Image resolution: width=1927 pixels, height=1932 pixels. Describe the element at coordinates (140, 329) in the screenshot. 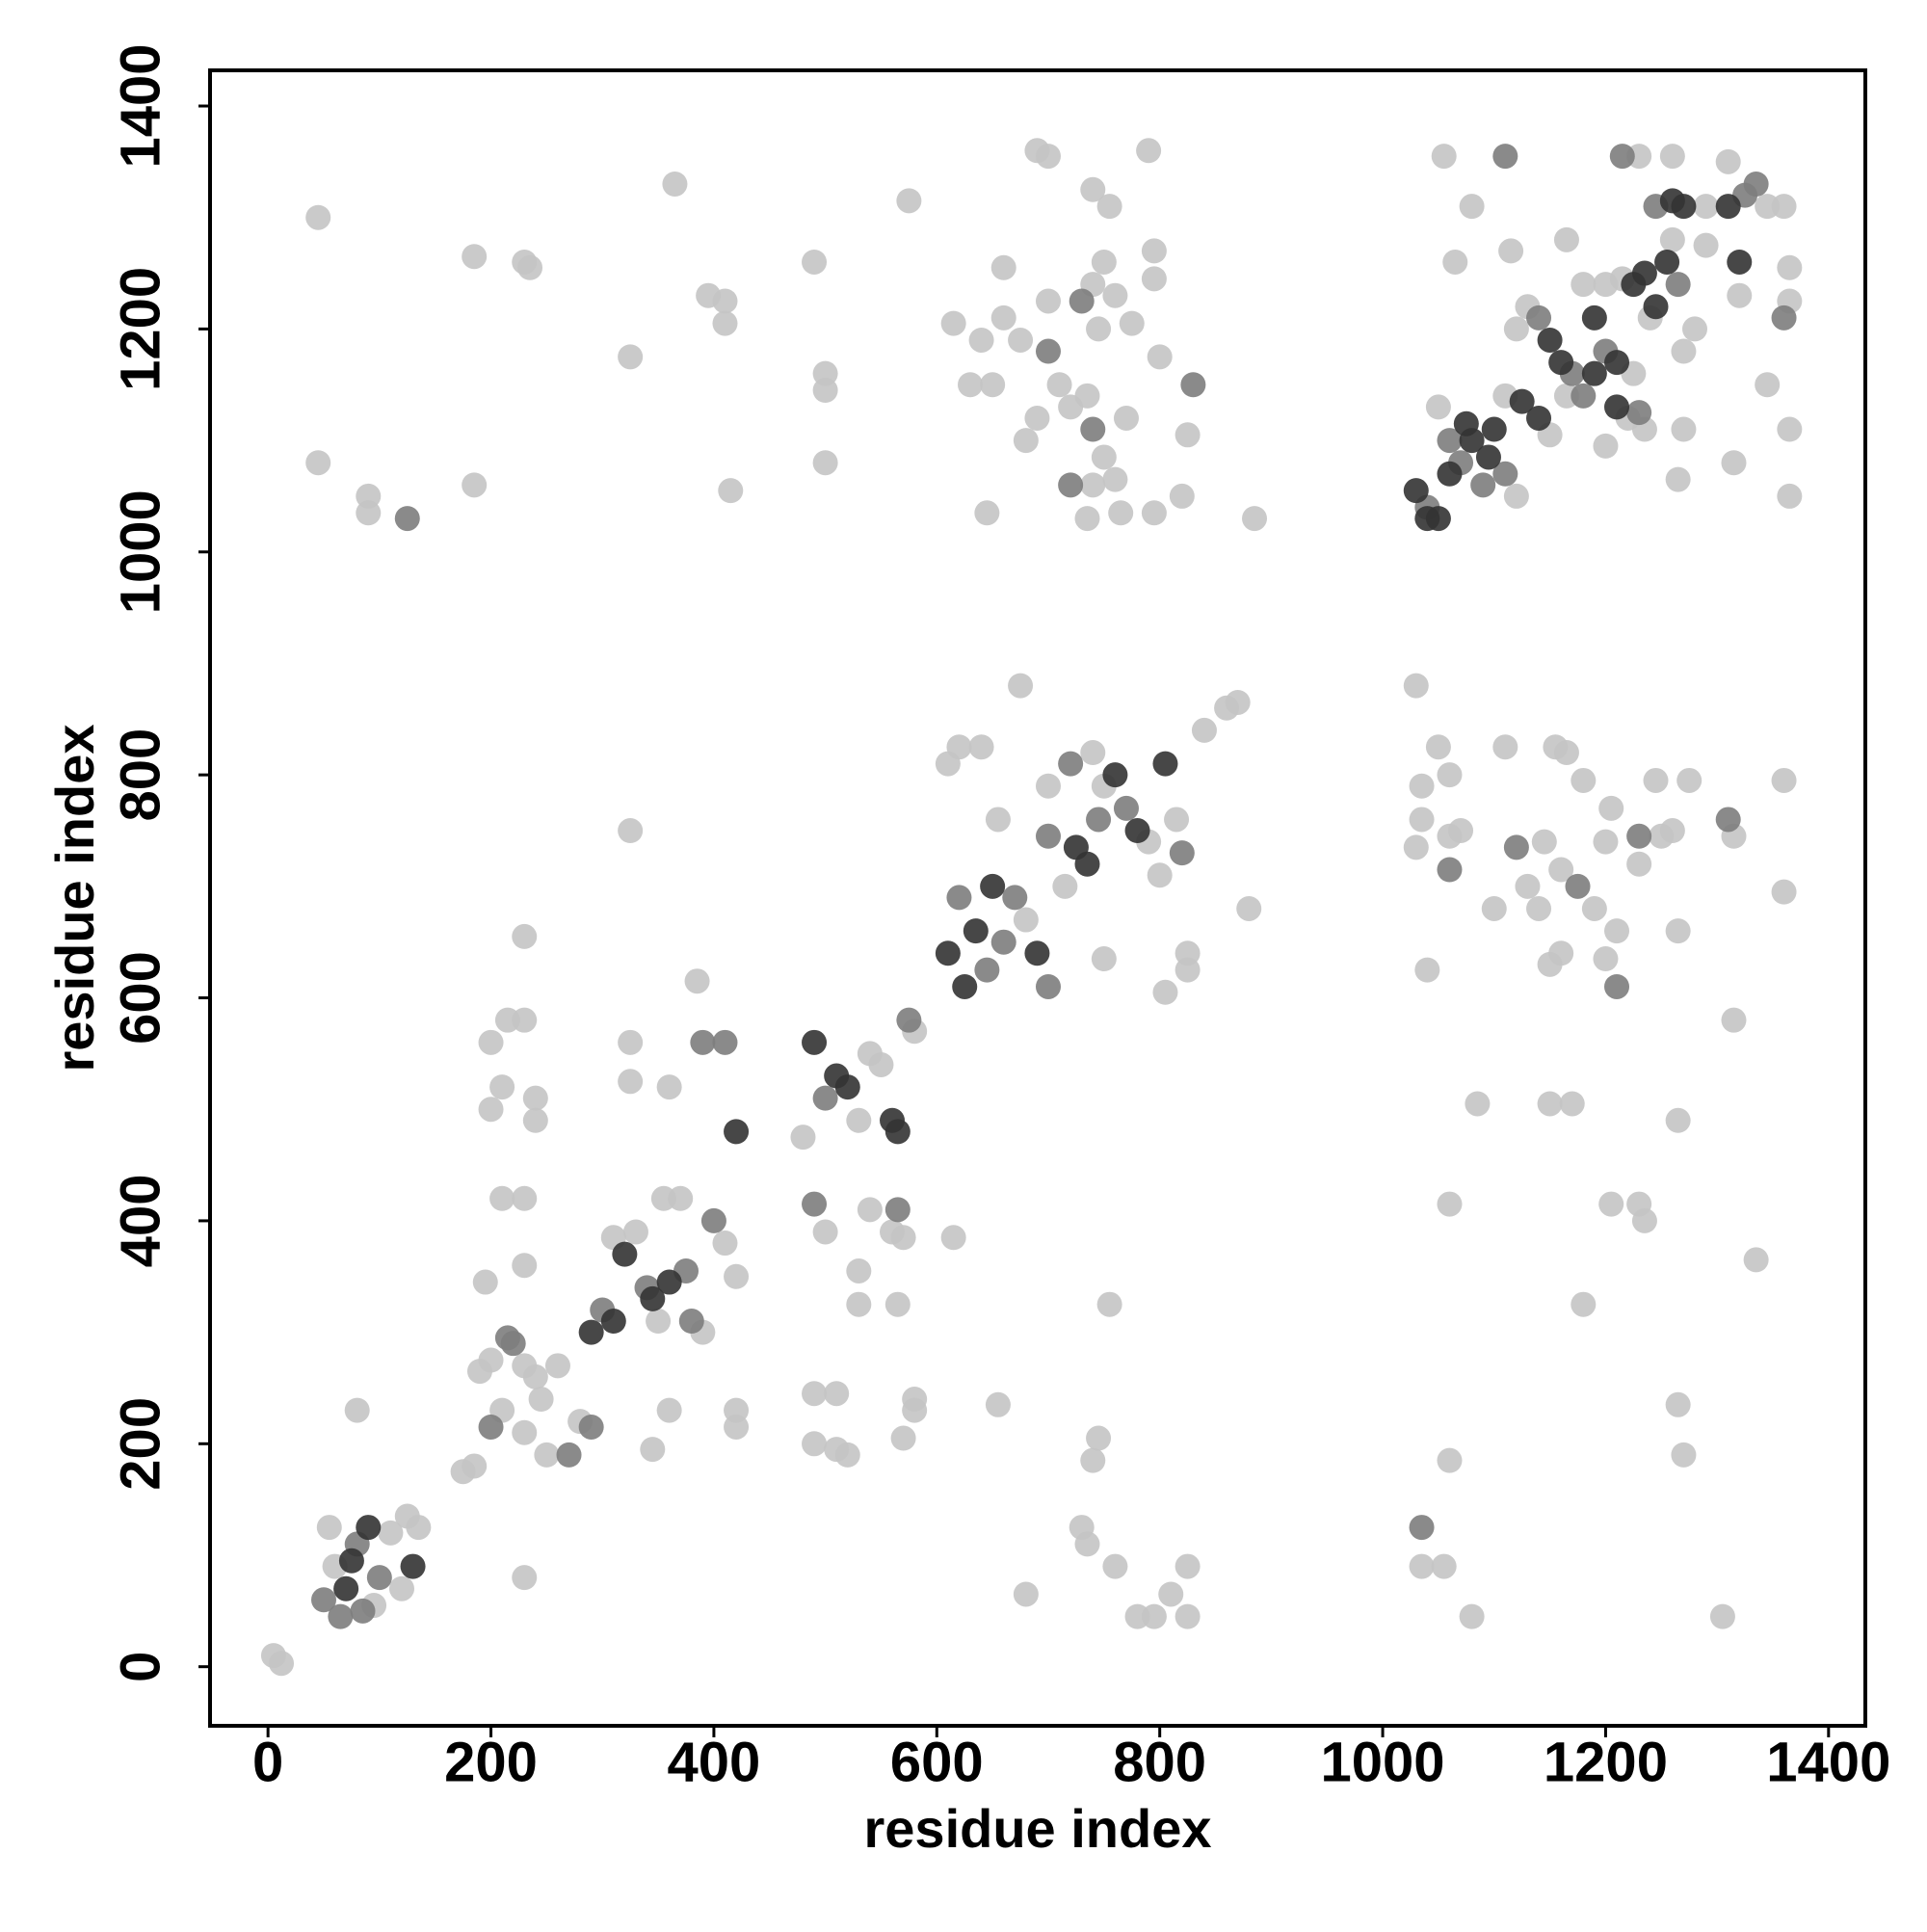

I see `y-tick-label: 1200` at that location.